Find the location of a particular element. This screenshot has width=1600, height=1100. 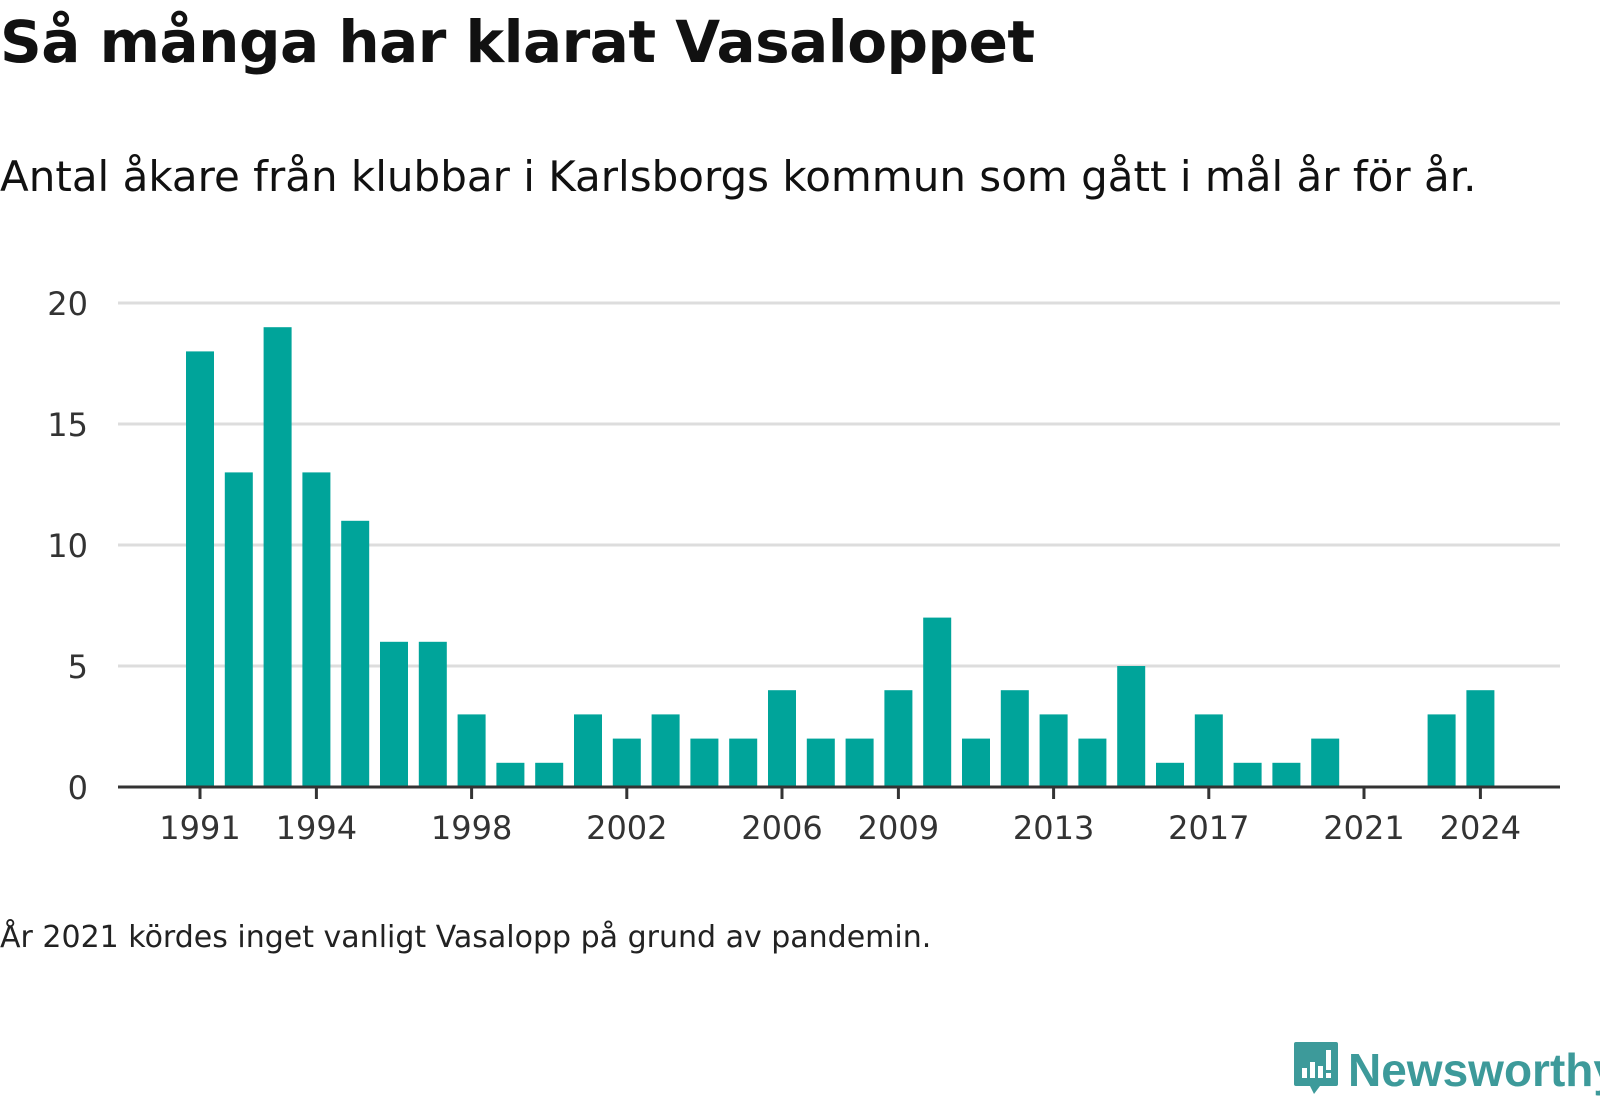

x-tick-label: 2002 is located at coordinates (626, 828).